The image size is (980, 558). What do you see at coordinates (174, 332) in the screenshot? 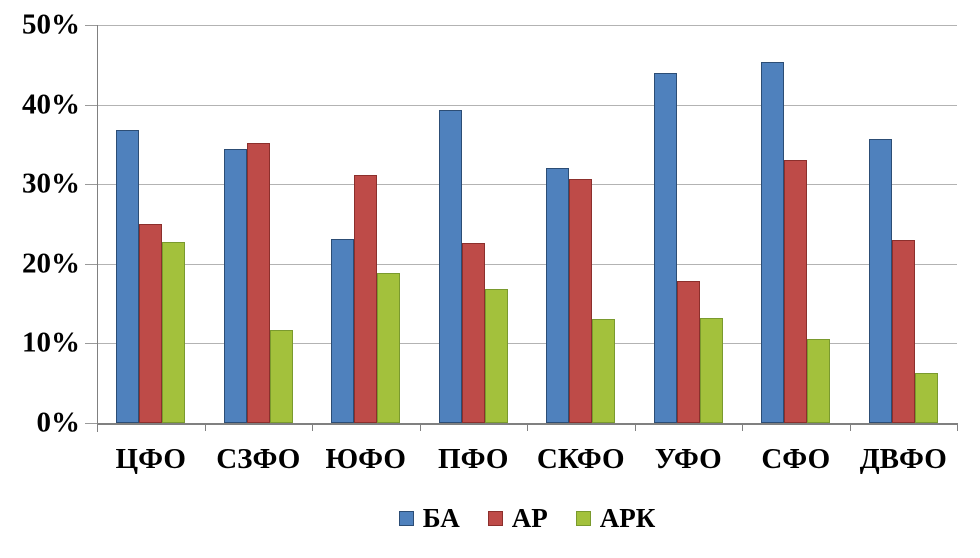
I see `bar-АРК-ЦФО` at bounding box center [174, 332].